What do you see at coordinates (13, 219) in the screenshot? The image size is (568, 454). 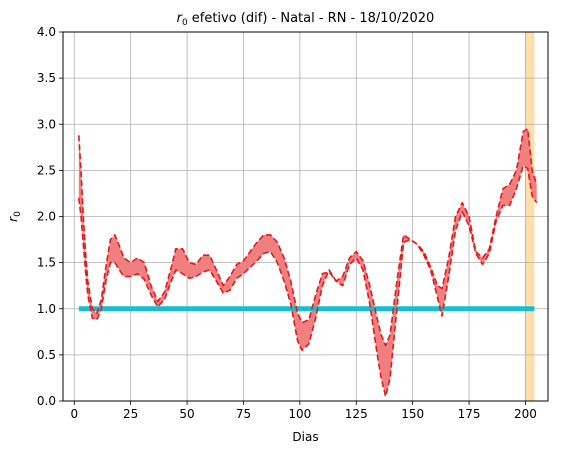 I see `y-label-symbol: r` at bounding box center [13, 219].